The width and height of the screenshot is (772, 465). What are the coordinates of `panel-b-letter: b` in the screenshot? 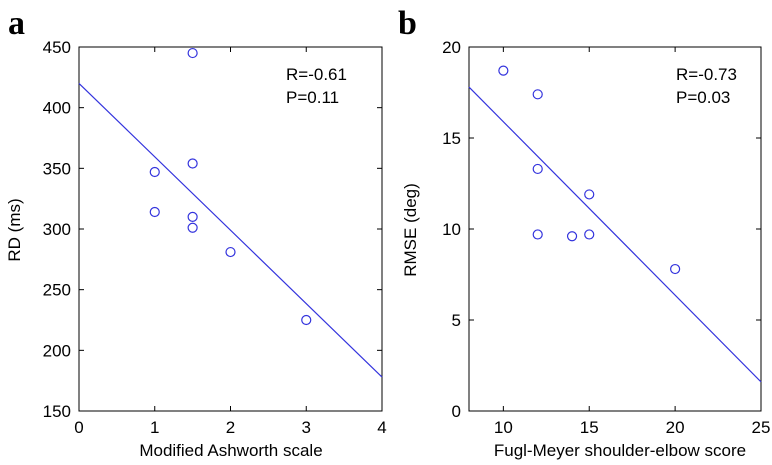 It's located at (407, 23).